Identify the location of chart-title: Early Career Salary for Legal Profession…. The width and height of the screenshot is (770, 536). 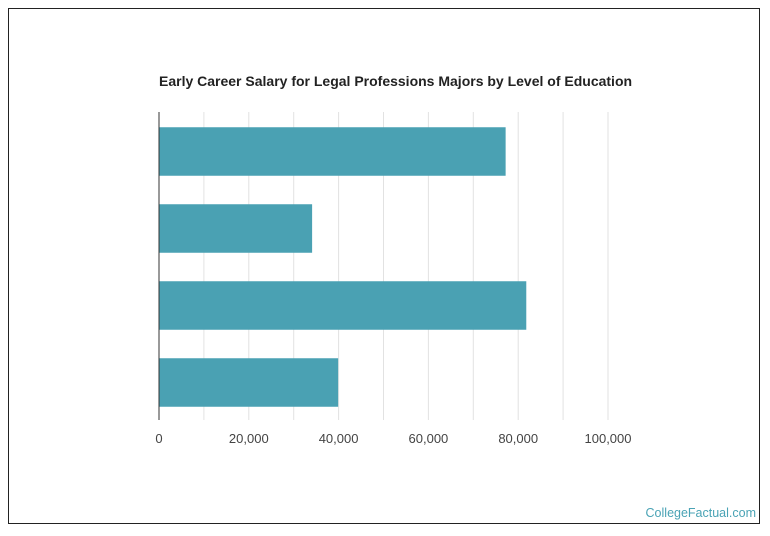
(396, 81).